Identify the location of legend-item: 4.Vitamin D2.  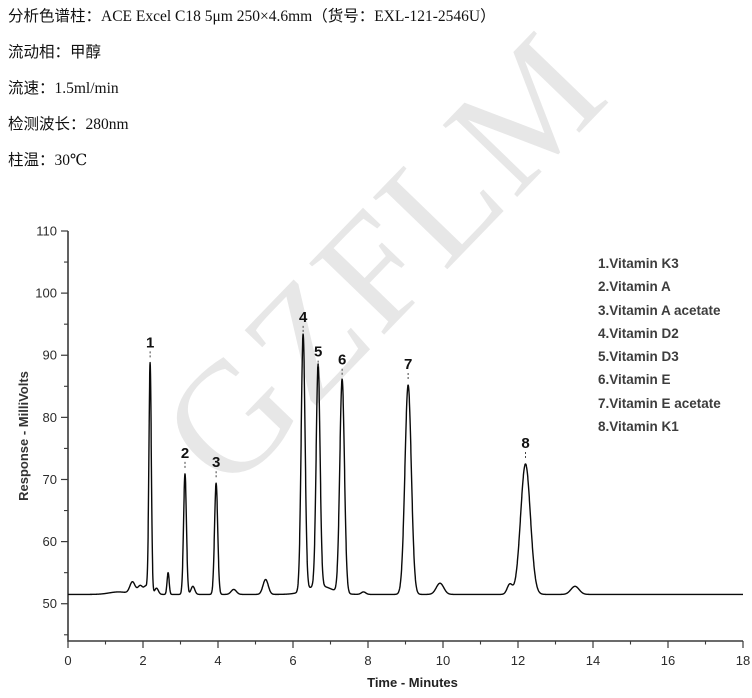
(638, 333).